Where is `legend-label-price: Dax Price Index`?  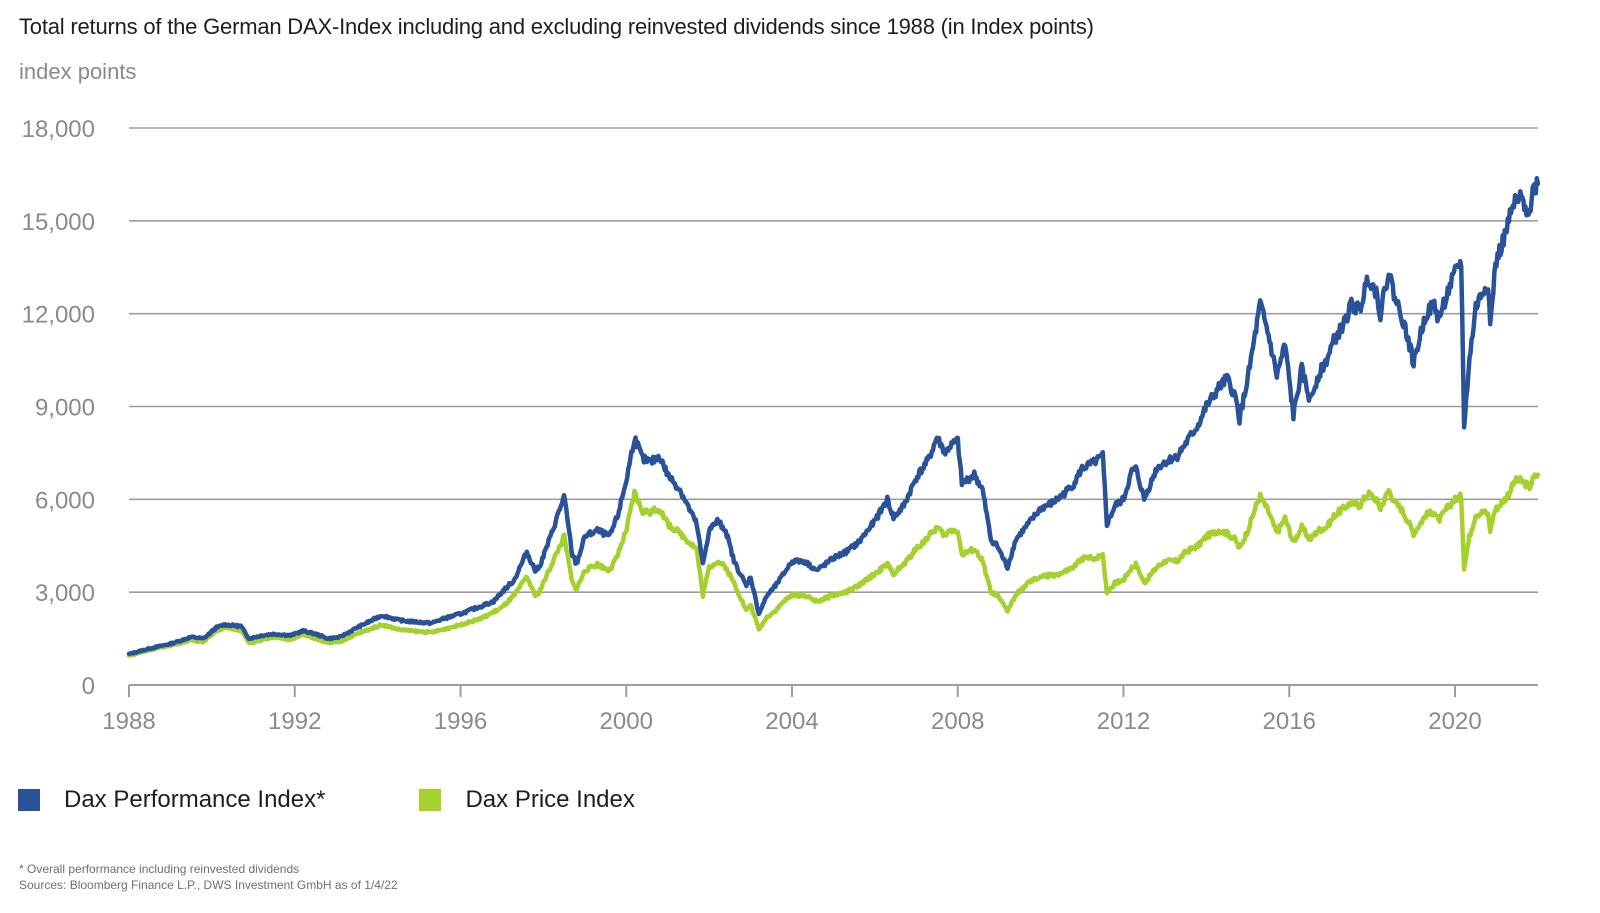 legend-label-price: Dax Price Index is located at coordinates (550, 799).